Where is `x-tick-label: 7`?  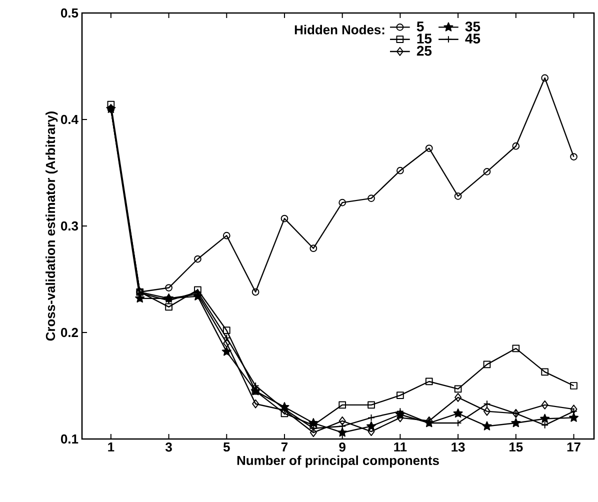 x-tick-label: 7 is located at coordinates (284, 447).